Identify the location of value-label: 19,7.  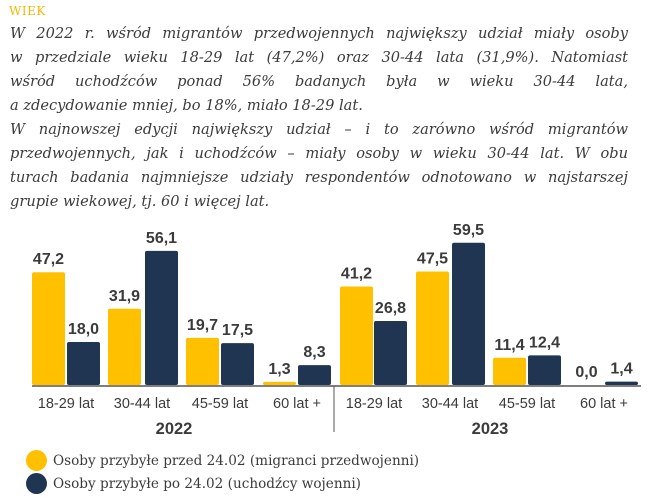
(202, 325).